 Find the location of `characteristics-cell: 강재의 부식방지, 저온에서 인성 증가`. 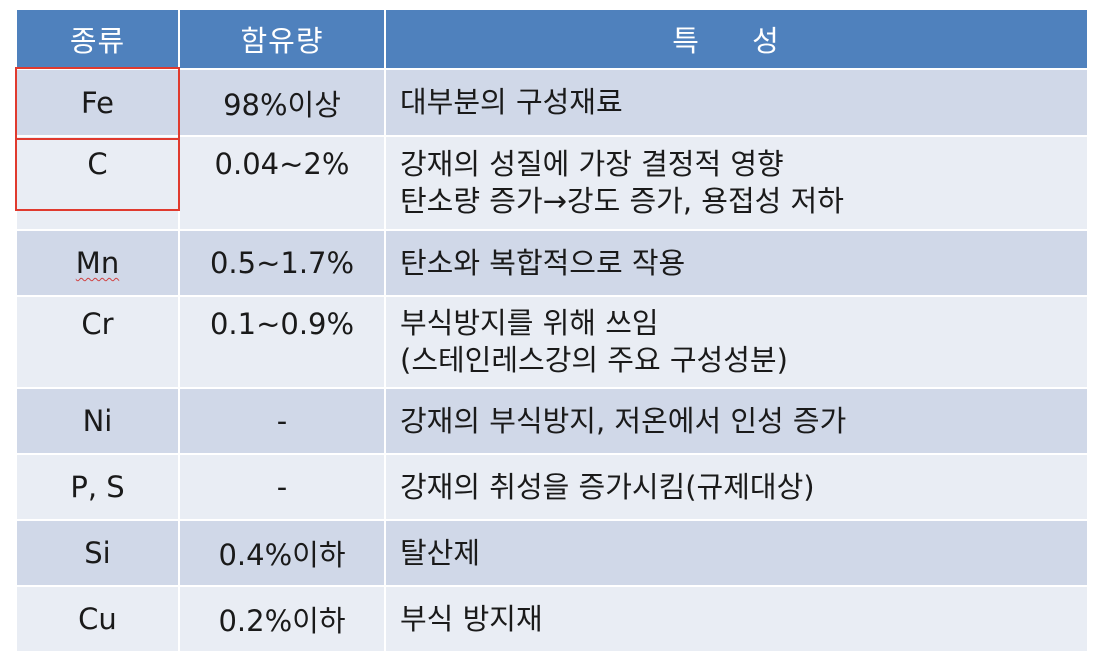

characteristics-cell: 강재의 부식방지, 저온에서 인성 증가 is located at coordinates (736, 421).